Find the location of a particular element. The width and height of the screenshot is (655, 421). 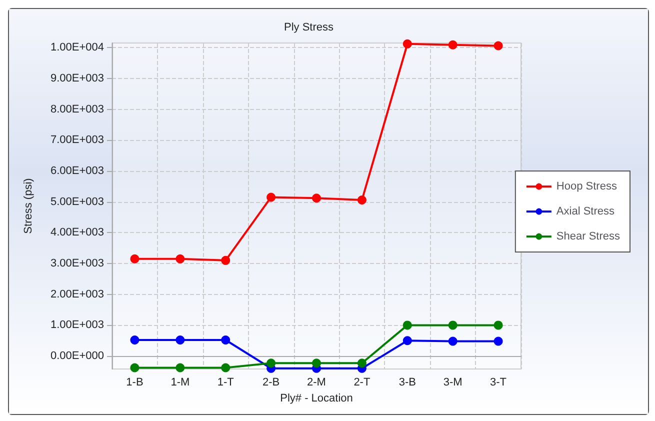

x-tick-label: 1-T is located at coordinates (225, 382).